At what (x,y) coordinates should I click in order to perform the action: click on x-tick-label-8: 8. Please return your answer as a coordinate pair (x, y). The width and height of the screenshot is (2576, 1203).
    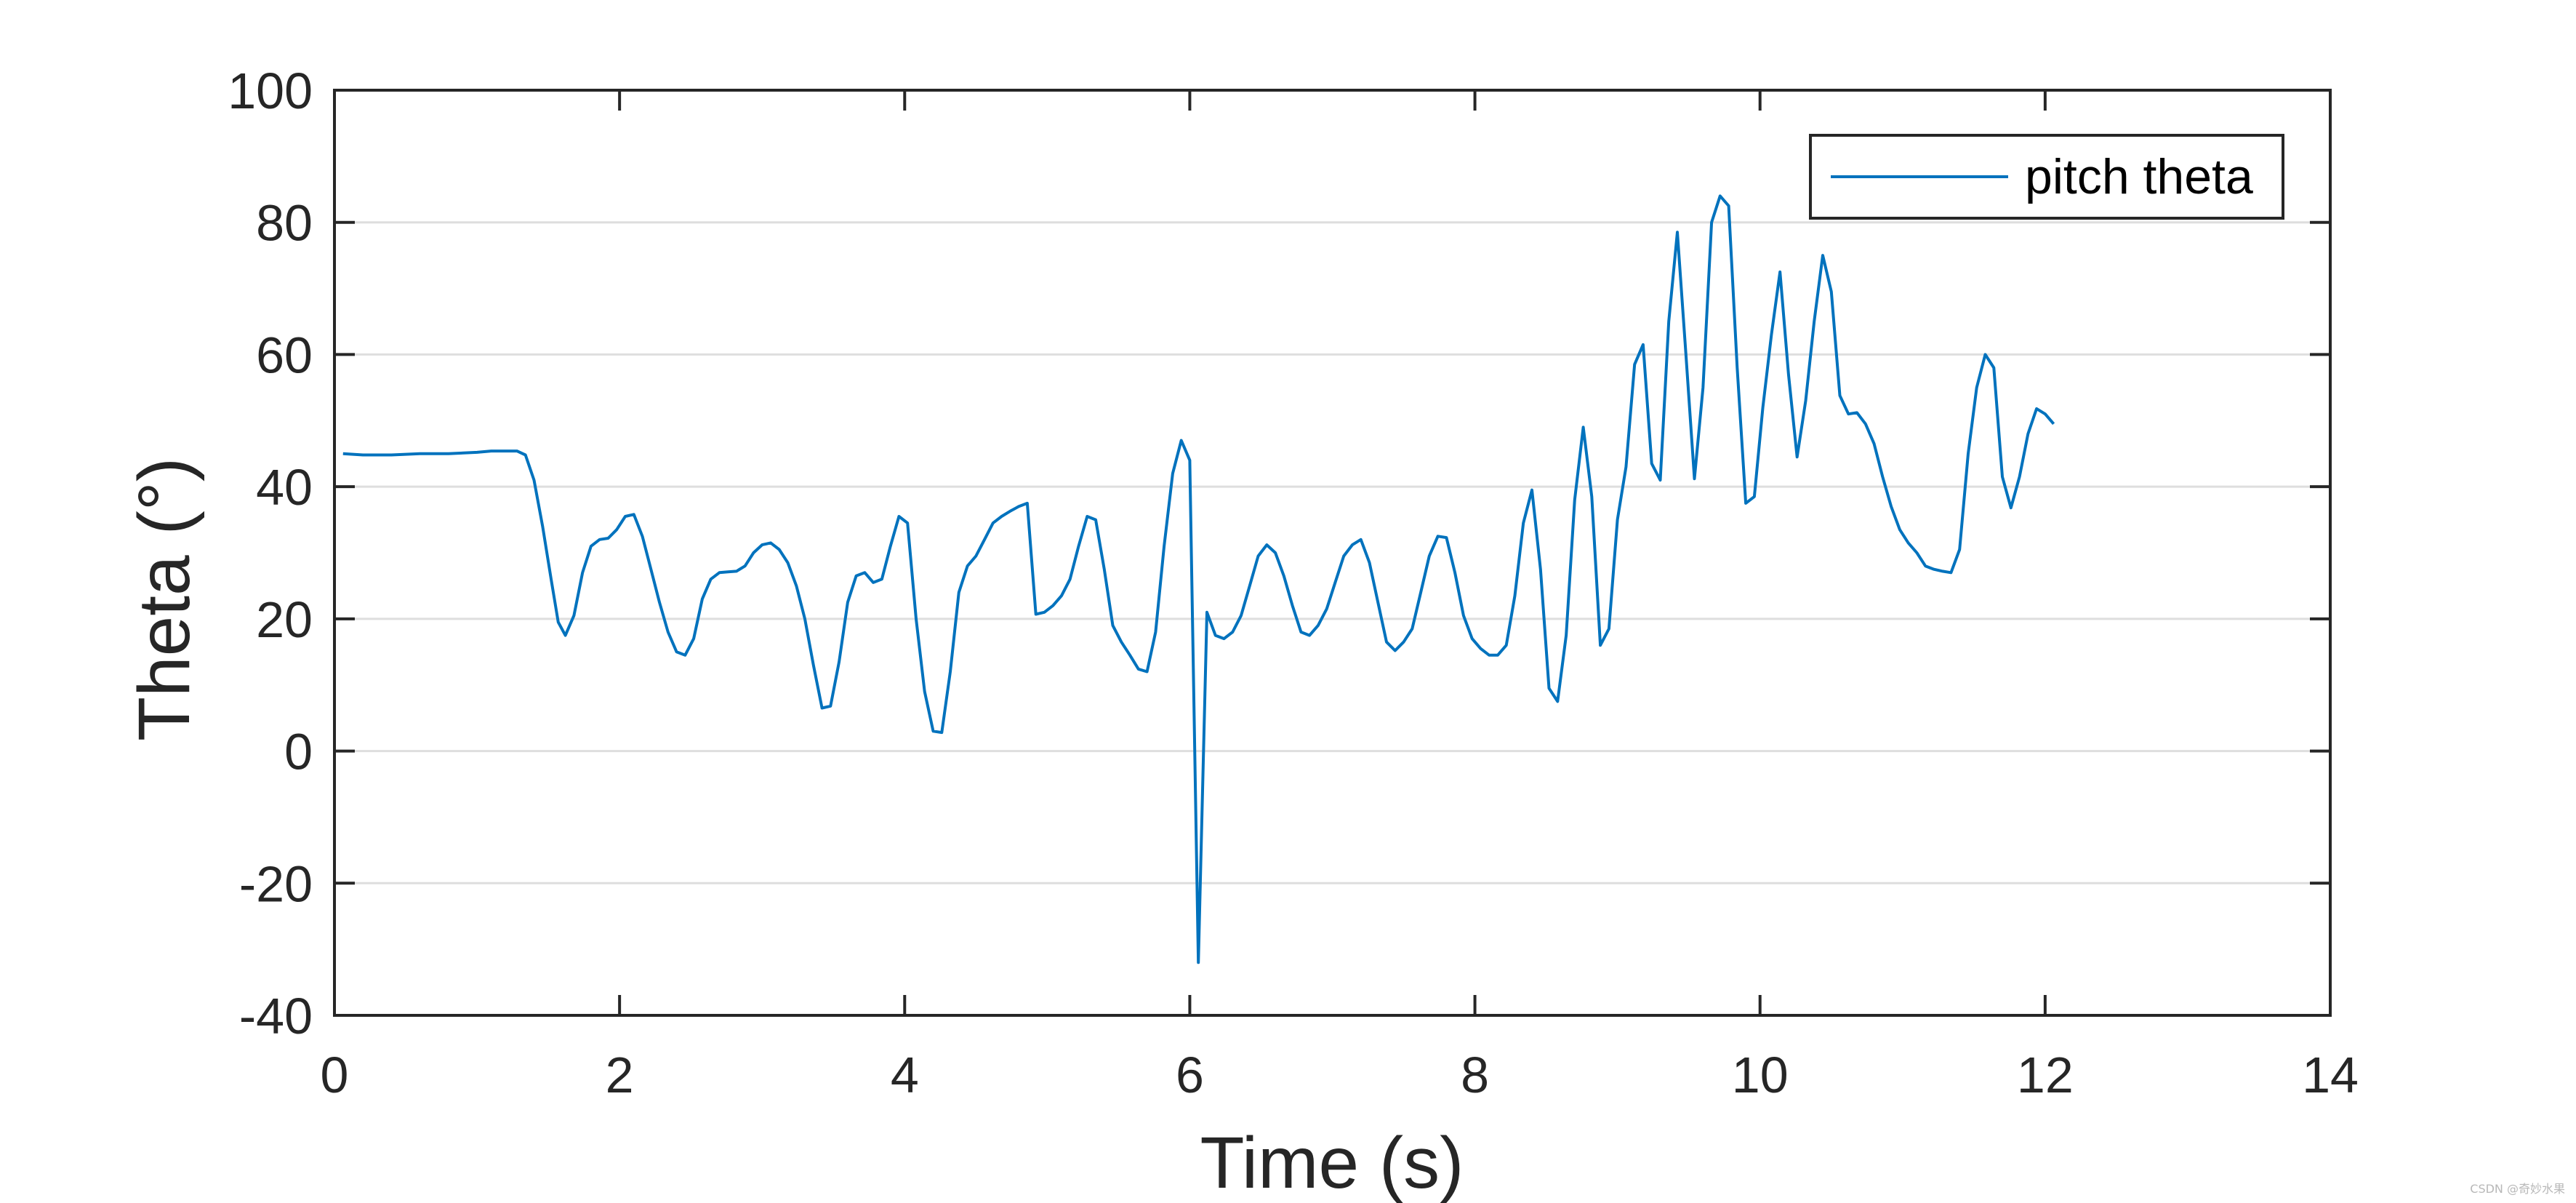
    Looking at the image, I should click on (1475, 1075).